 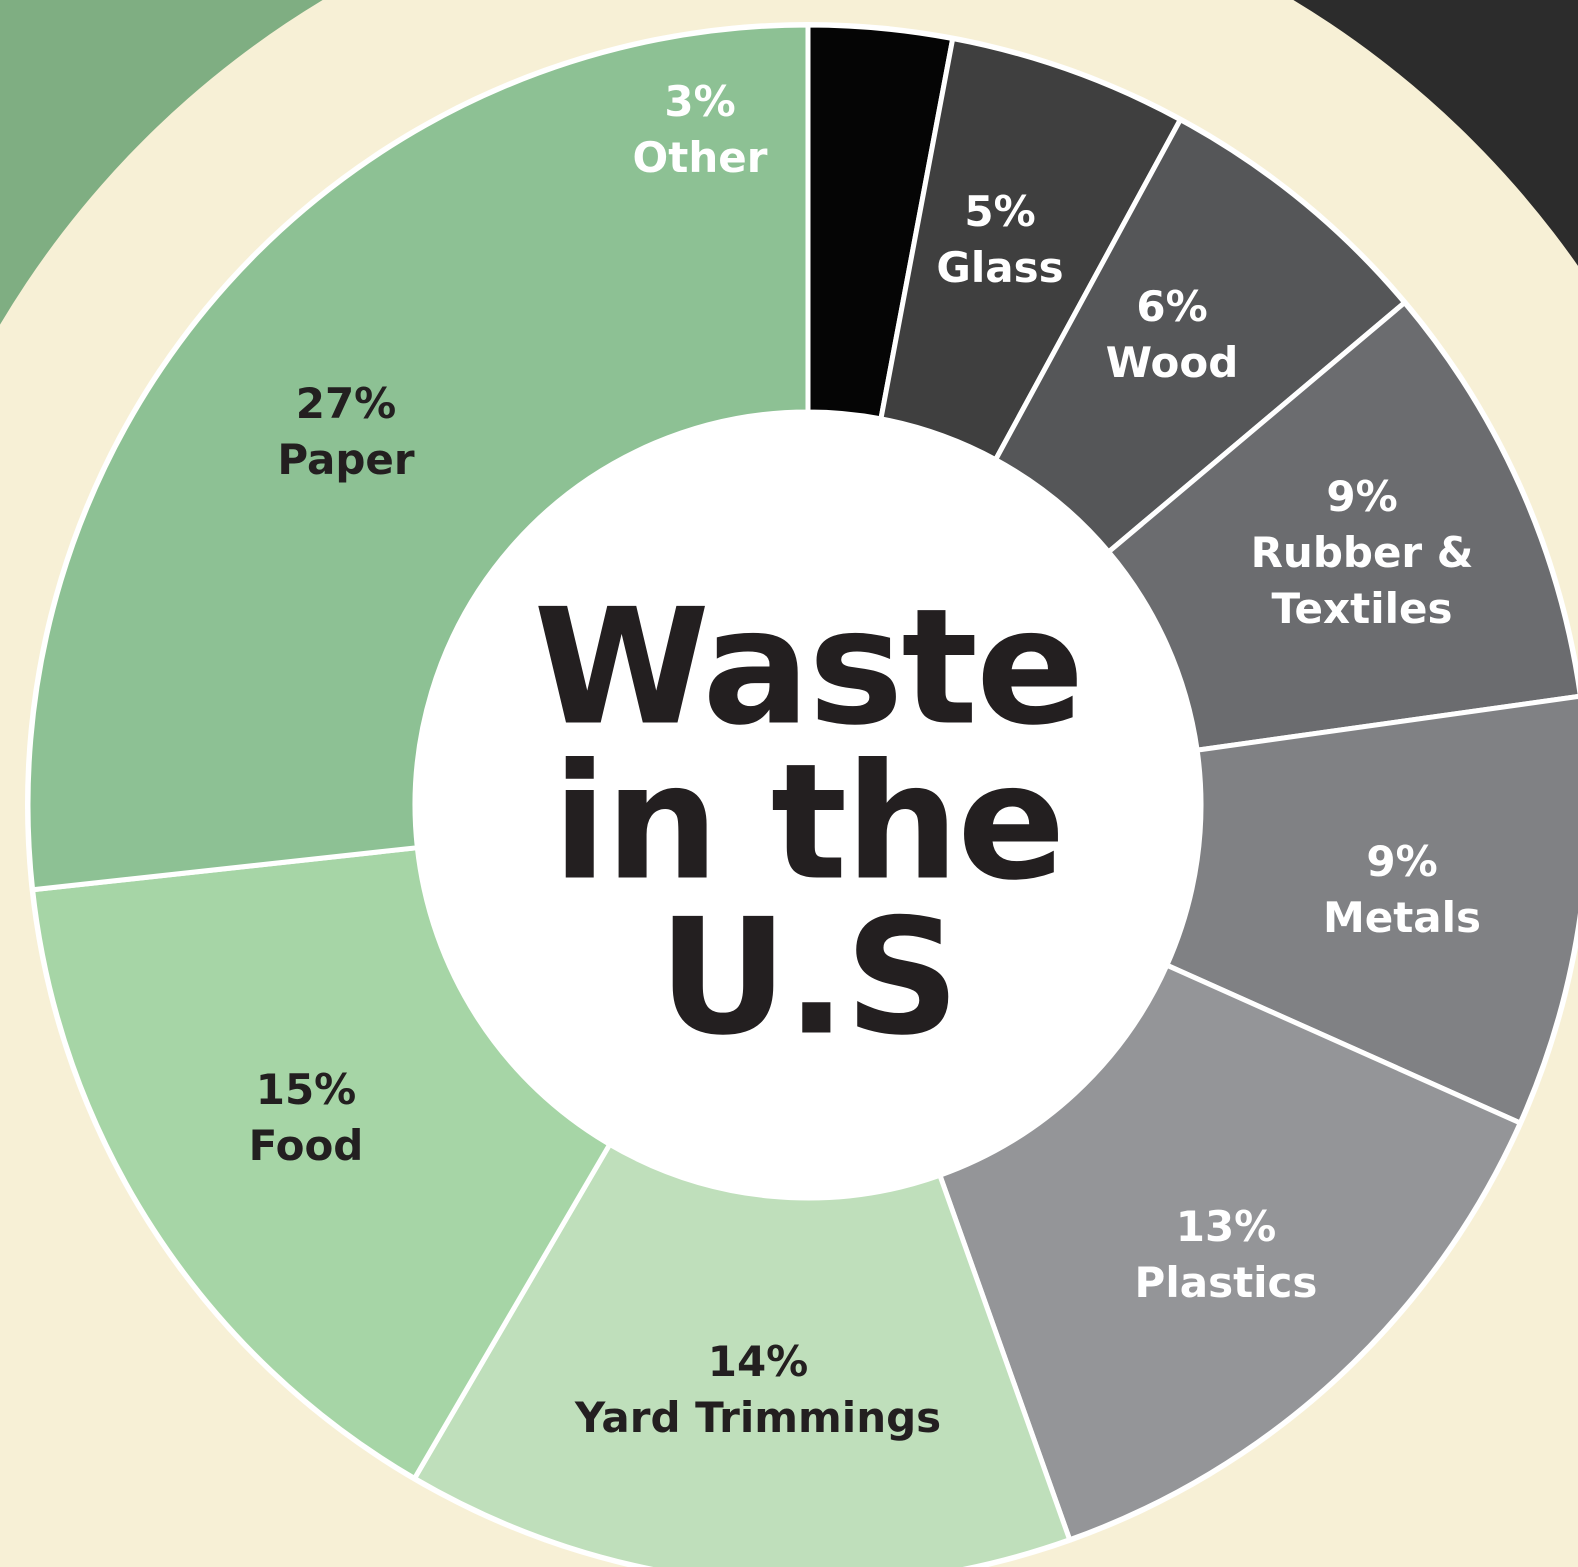 I want to click on donut-segment, so click(x=1230, y=1252).